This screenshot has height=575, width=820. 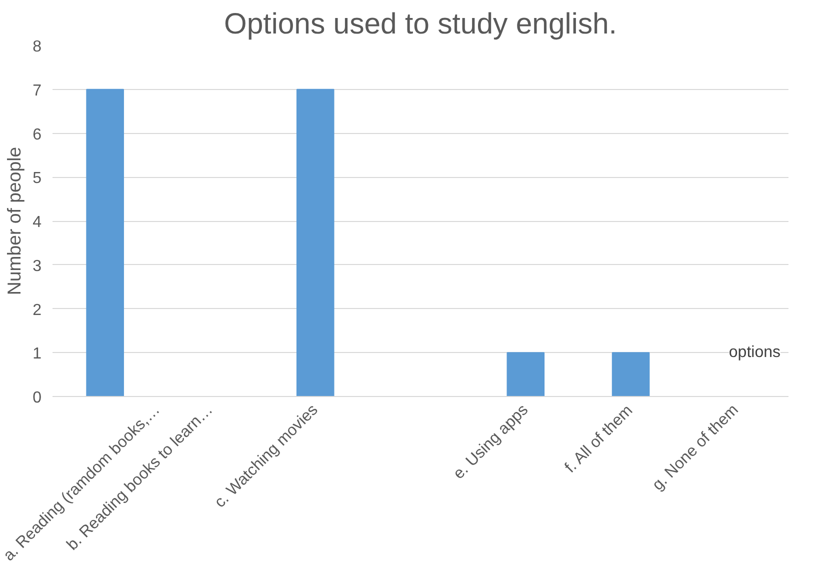 What do you see at coordinates (420, 24) in the screenshot?
I see `chart-title: Options used to study english.` at bounding box center [420, 24].